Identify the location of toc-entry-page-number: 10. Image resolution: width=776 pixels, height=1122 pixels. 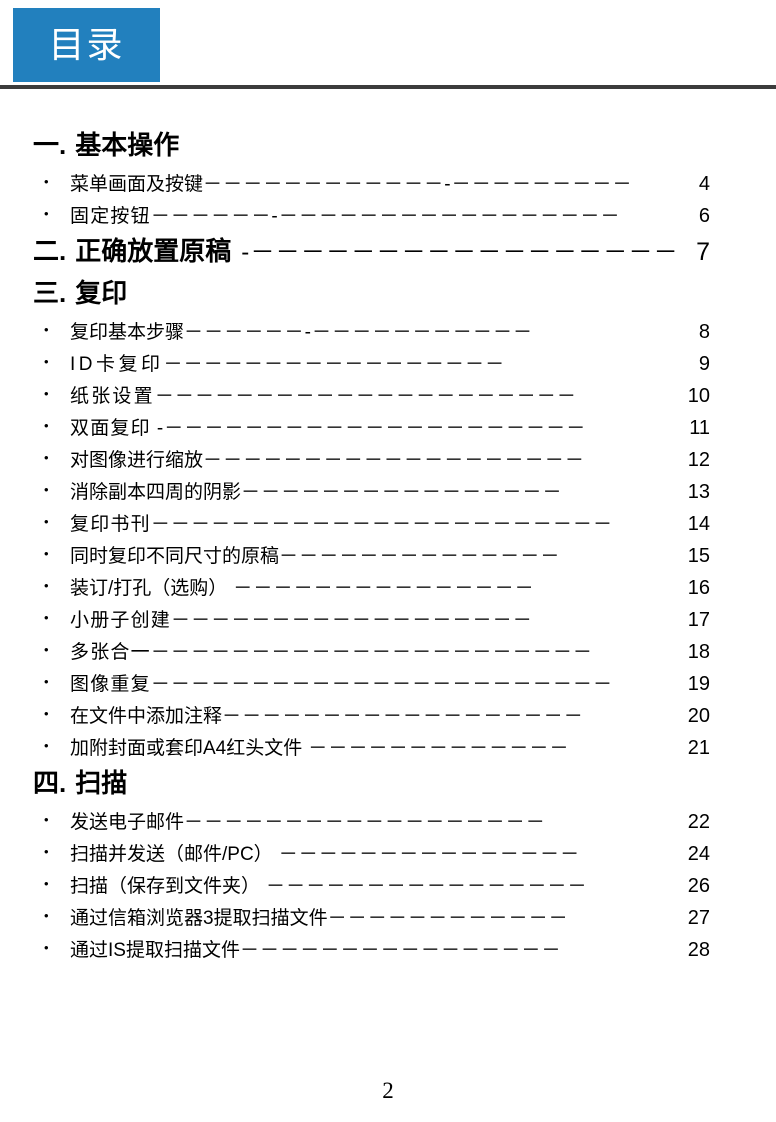
(698, 396).